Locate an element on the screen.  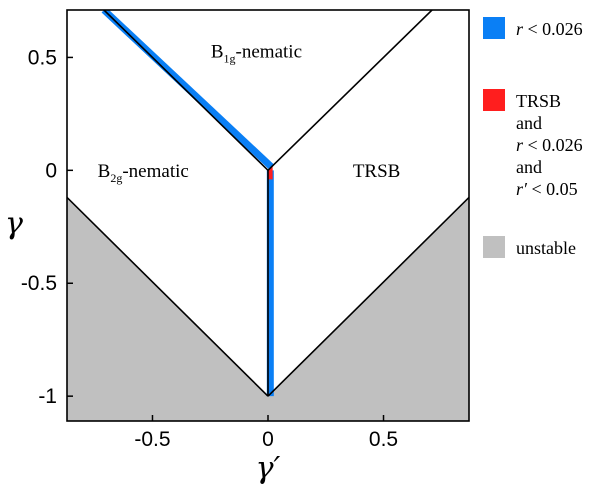
y-tick-label-3: -1 is located at coordinates (47, 396).